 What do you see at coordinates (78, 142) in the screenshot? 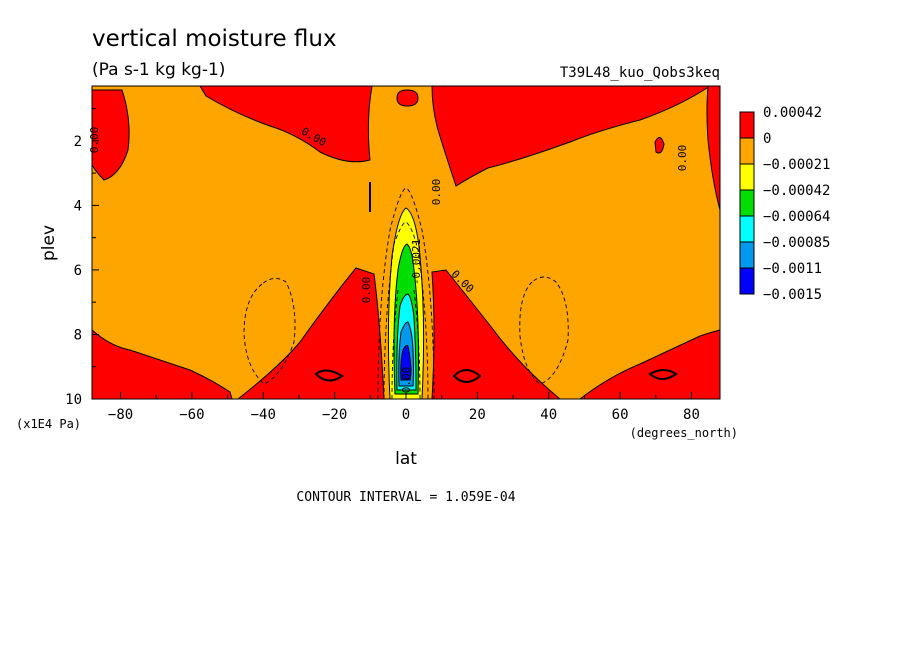
I see `y-tick-label: 2` at bounding box center [78, 142].